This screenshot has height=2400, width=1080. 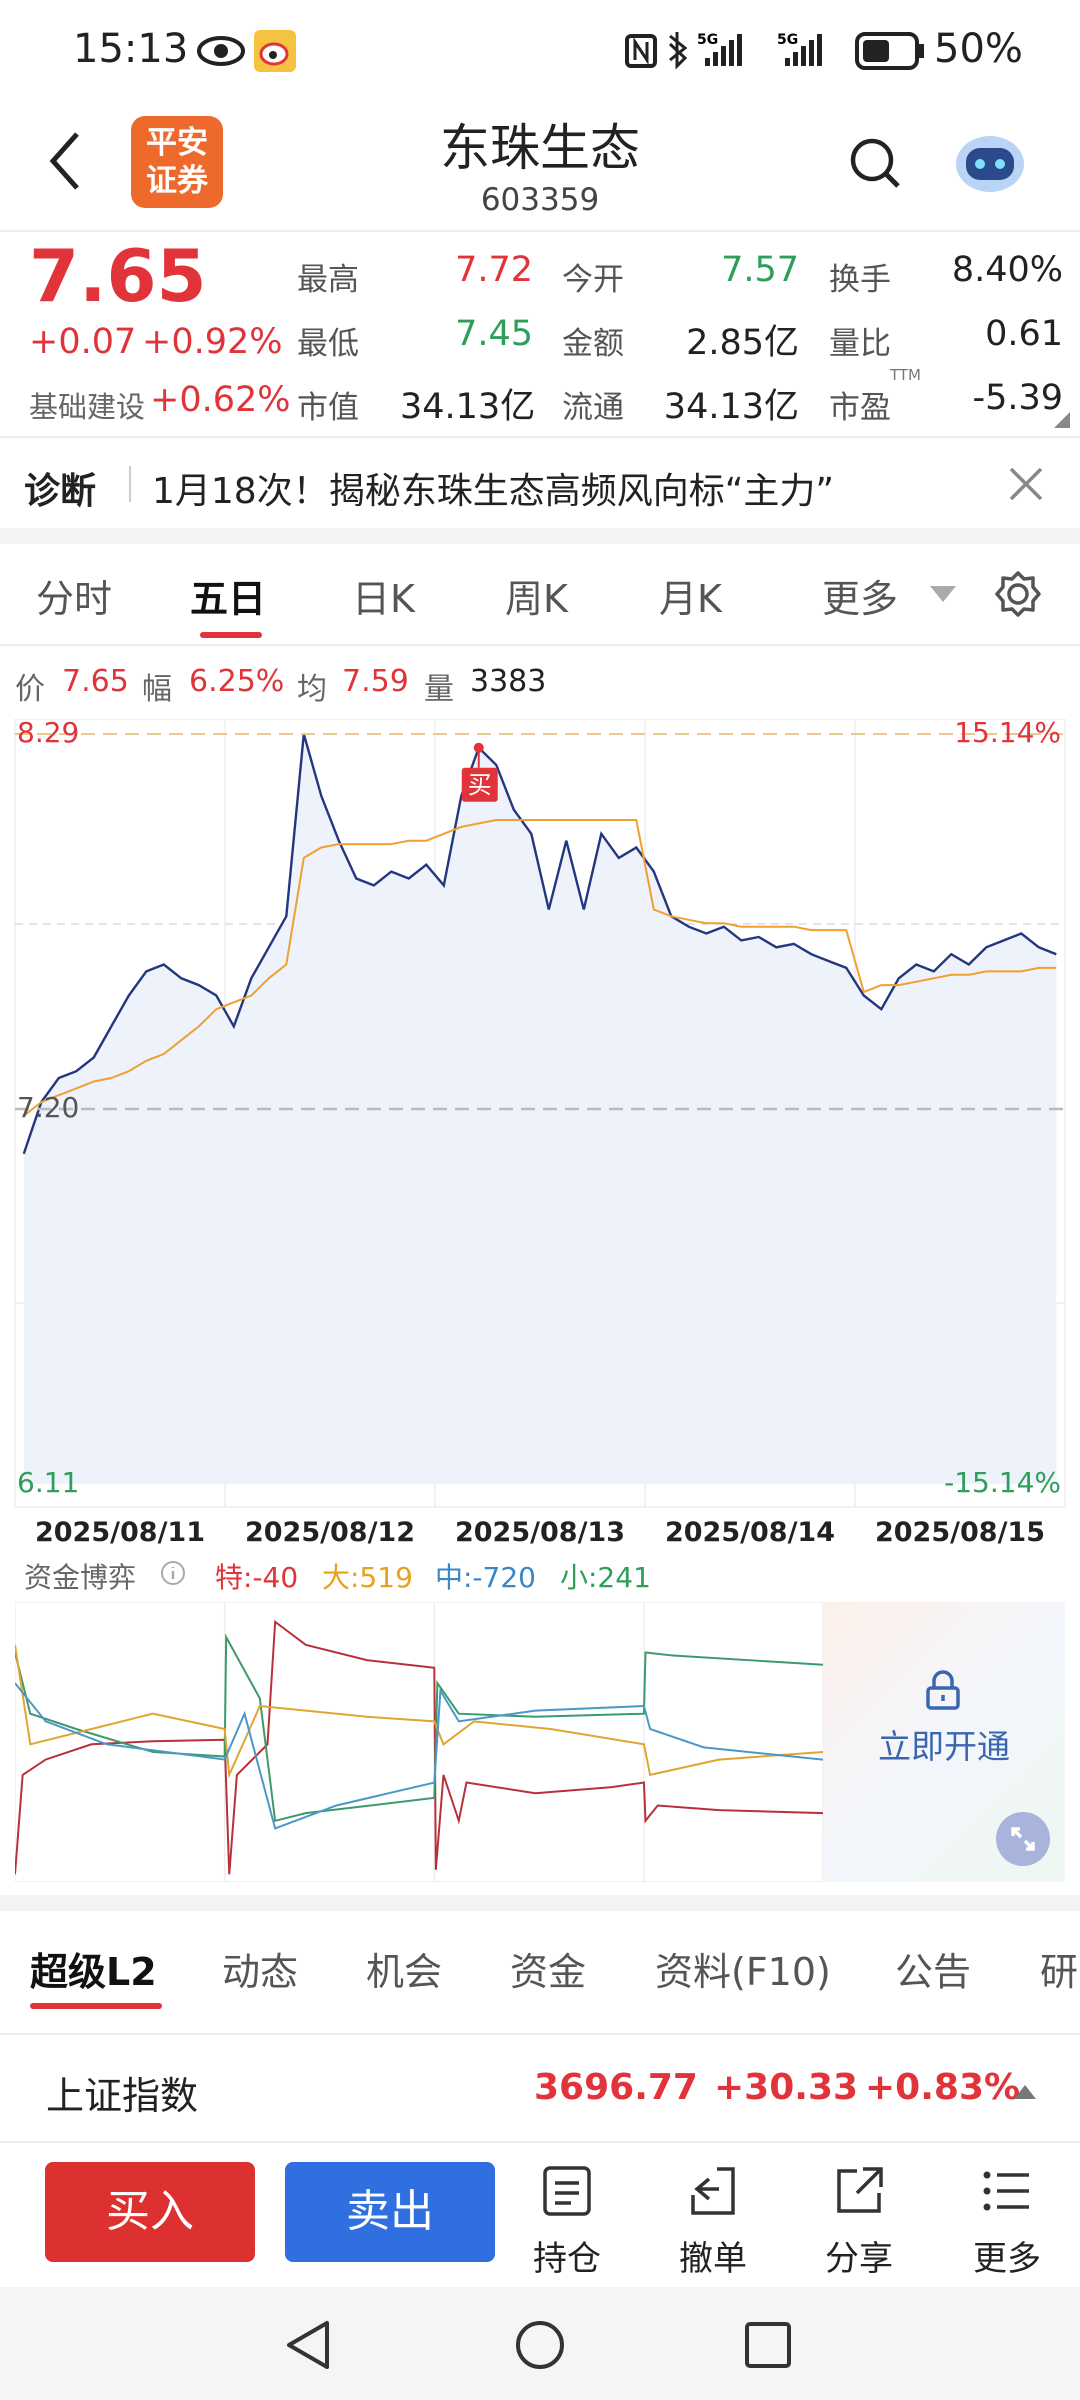 What do you see at coordinates (540, 165) in the screenshot?
I see `header: 平安 证券 东珠生态 603359` at bounding box center [540, 165].